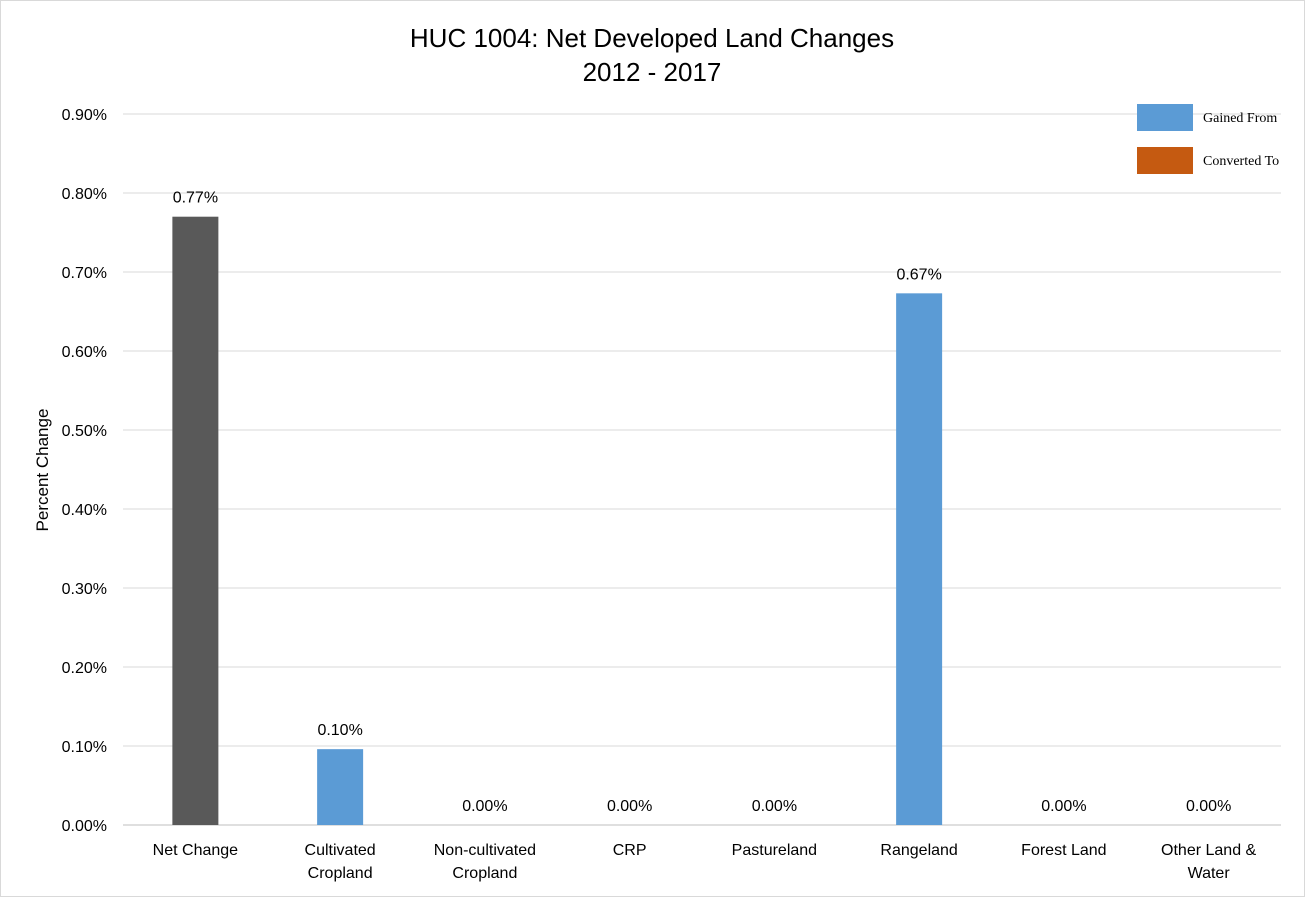 This screenshot has height=897, width=1305. Describe the element at coordinates (84, 668) in the screenshot. I see `y-tick-label: 0.20%` at that location.